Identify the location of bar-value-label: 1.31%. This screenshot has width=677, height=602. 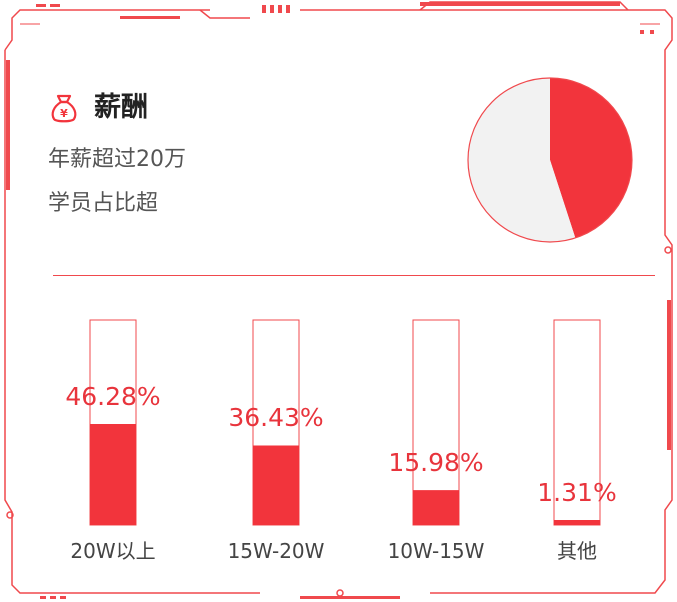
(577, 492).